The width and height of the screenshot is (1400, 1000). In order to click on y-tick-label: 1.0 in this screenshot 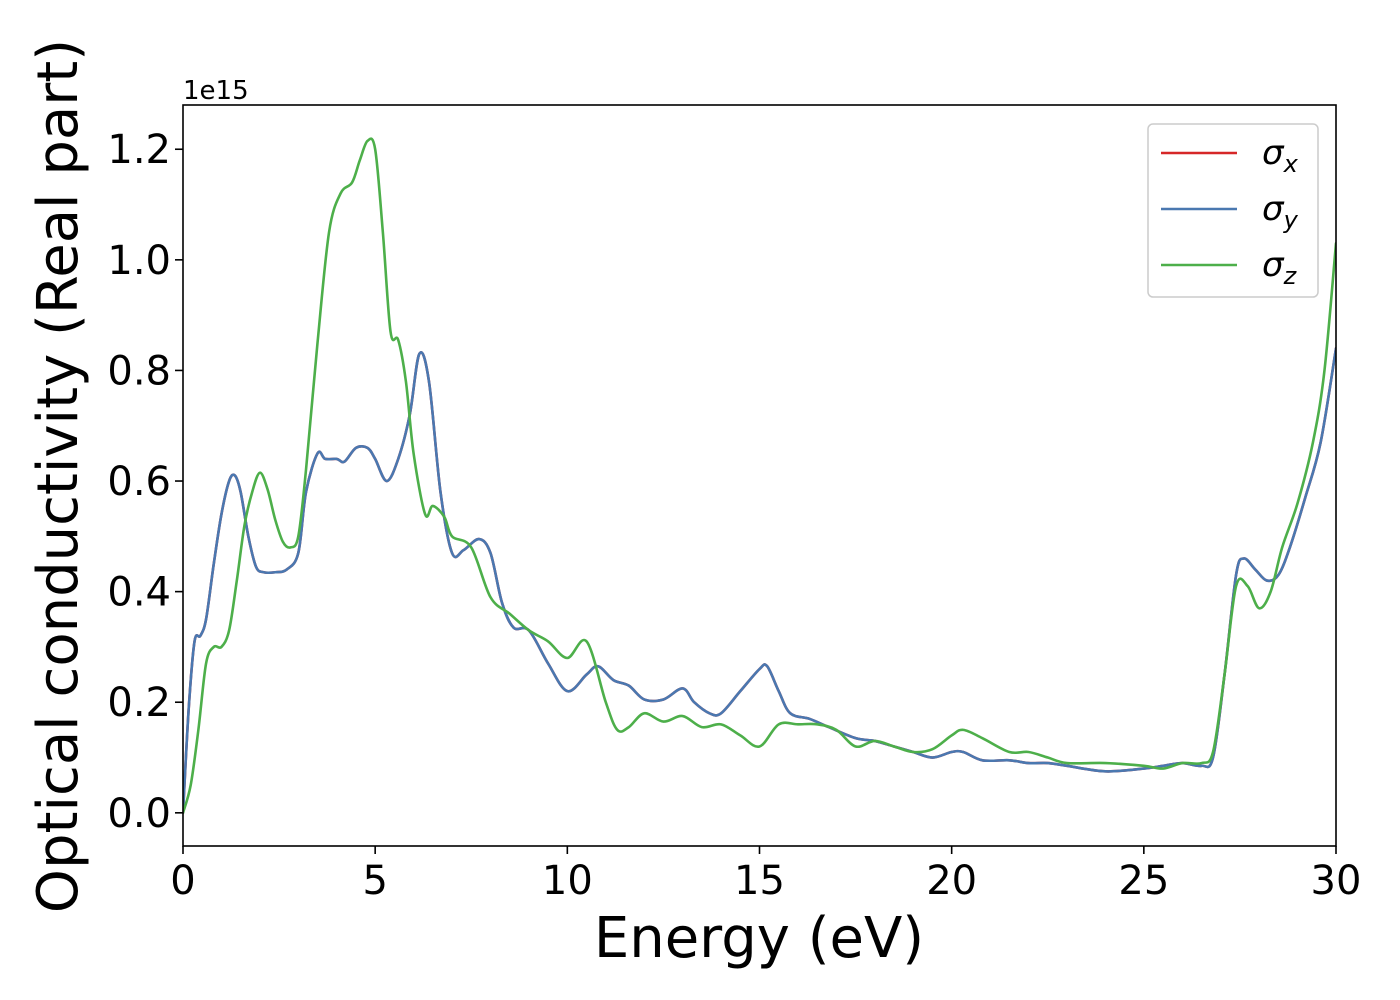, I will do `click(139, 261)`.